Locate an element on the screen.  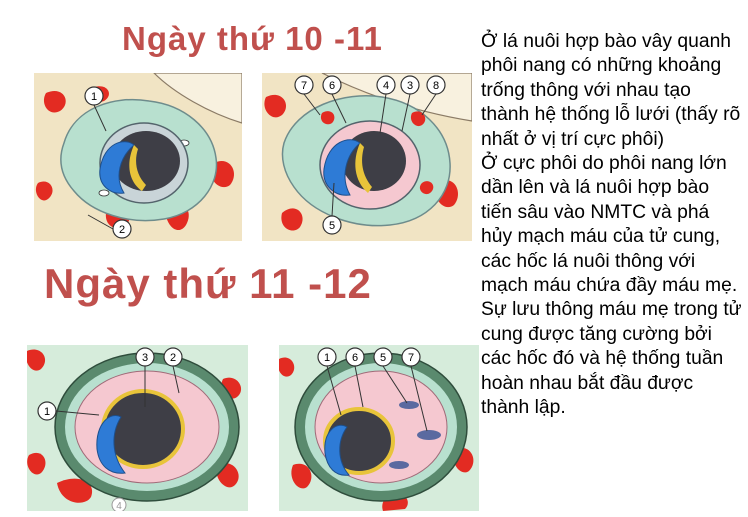
embryo-diagram-day-12: 3 2 1 4 is located at coordinates (137, 428).